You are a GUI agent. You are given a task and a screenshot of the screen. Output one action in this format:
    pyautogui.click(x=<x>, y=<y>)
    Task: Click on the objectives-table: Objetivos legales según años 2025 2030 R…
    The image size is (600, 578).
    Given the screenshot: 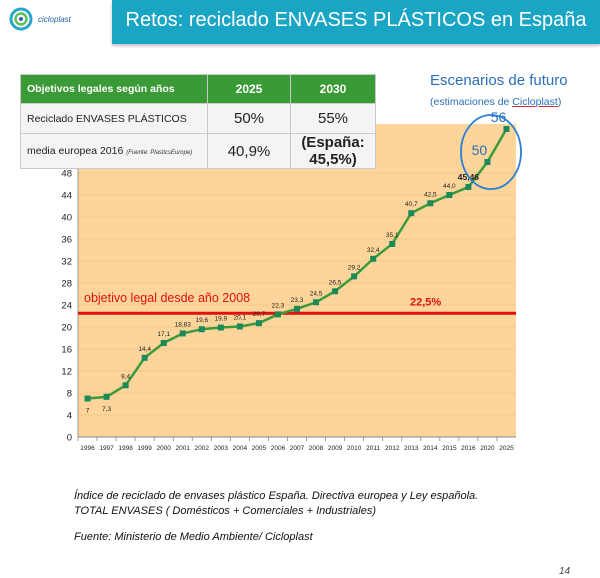 What is the action you would take?
    pyautogui.click(x=198, y=121)
    